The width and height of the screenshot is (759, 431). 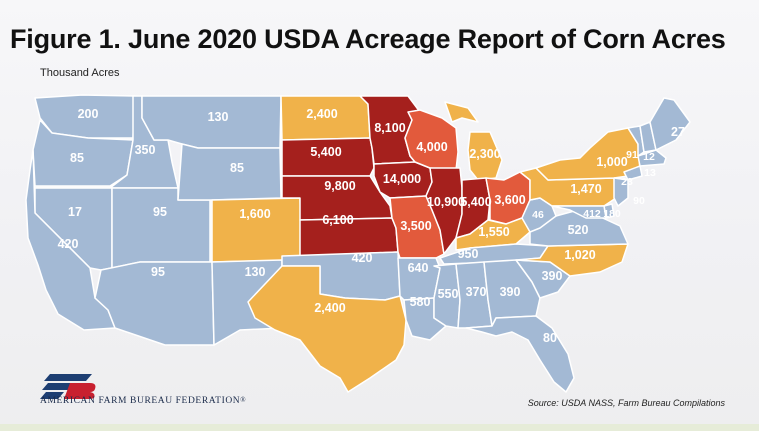 I want to click on state-acres-label-mo: 3,500, so click(x=415, y=226).